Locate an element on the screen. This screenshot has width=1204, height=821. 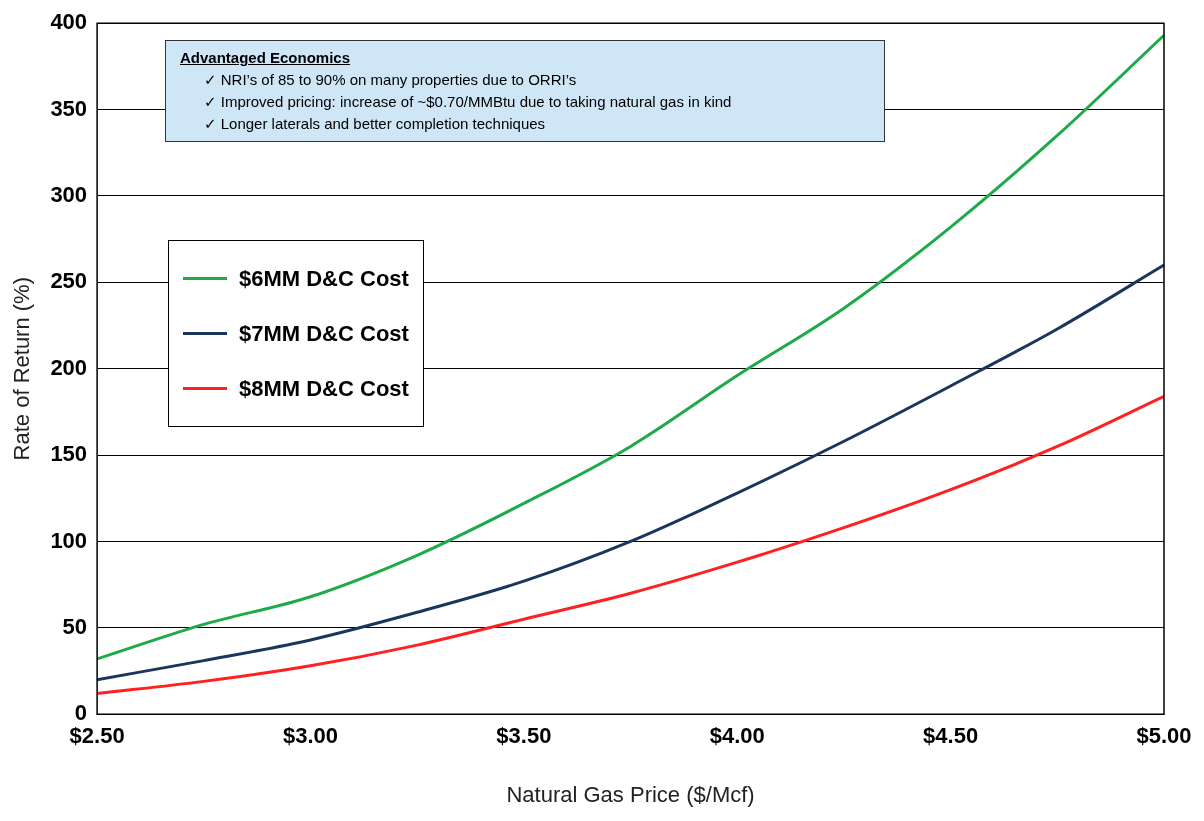
y-tick-label: 50 is located at coordinates (75, 626).